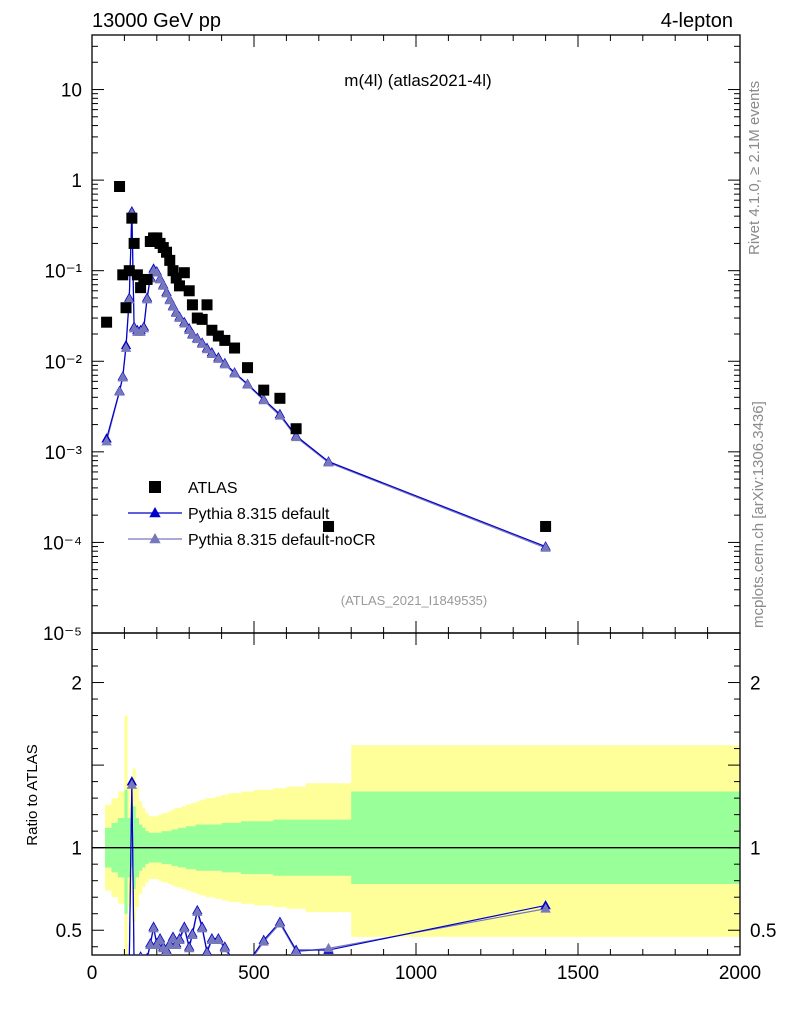  I want to click on ratio-y-tick-label-left: 2, so click(76, 684).